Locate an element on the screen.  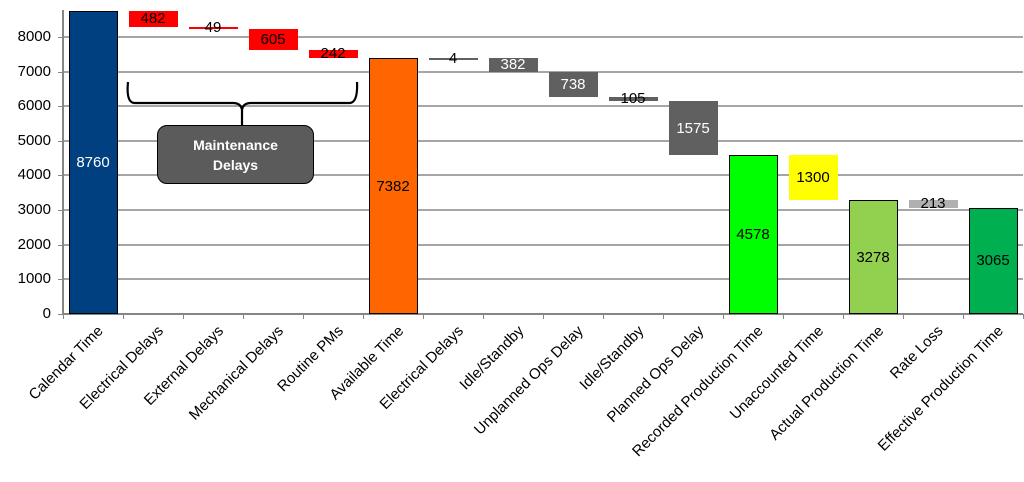
bar-value-label: 7382 is located at coordinates (393, 186).